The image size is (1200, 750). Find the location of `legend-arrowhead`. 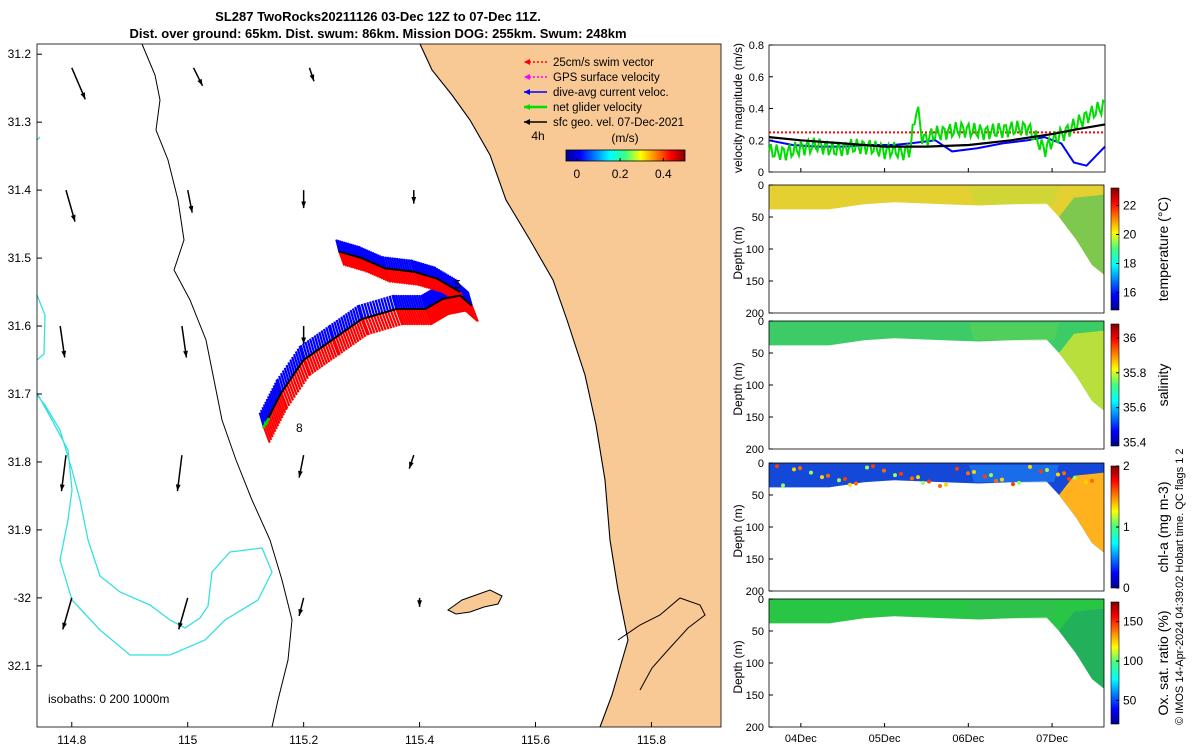

legend-arrowhead is located at coordinates (527, 122).